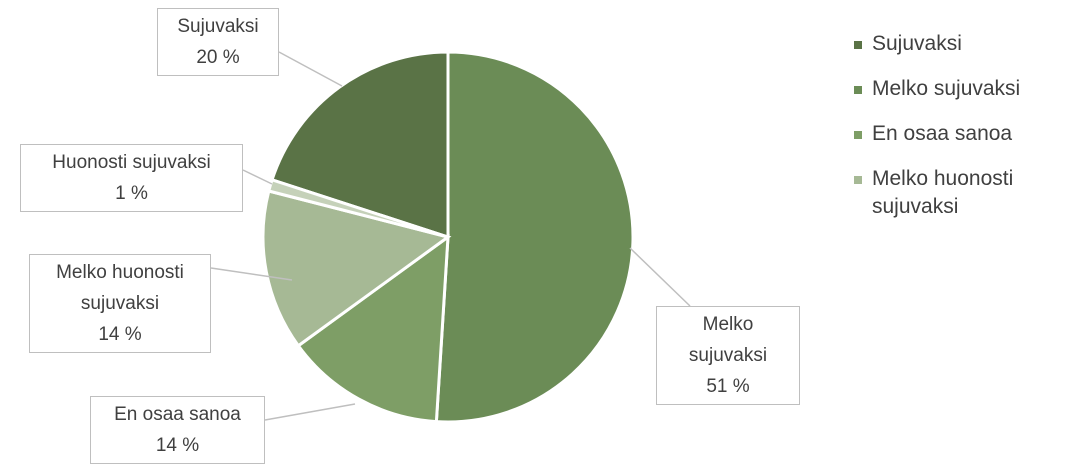 The width and height of the screenshot is (1081, 465). Describe the element at coordinates (131, 193) in the screenshot. I see `label-value: 1 %` at that location.